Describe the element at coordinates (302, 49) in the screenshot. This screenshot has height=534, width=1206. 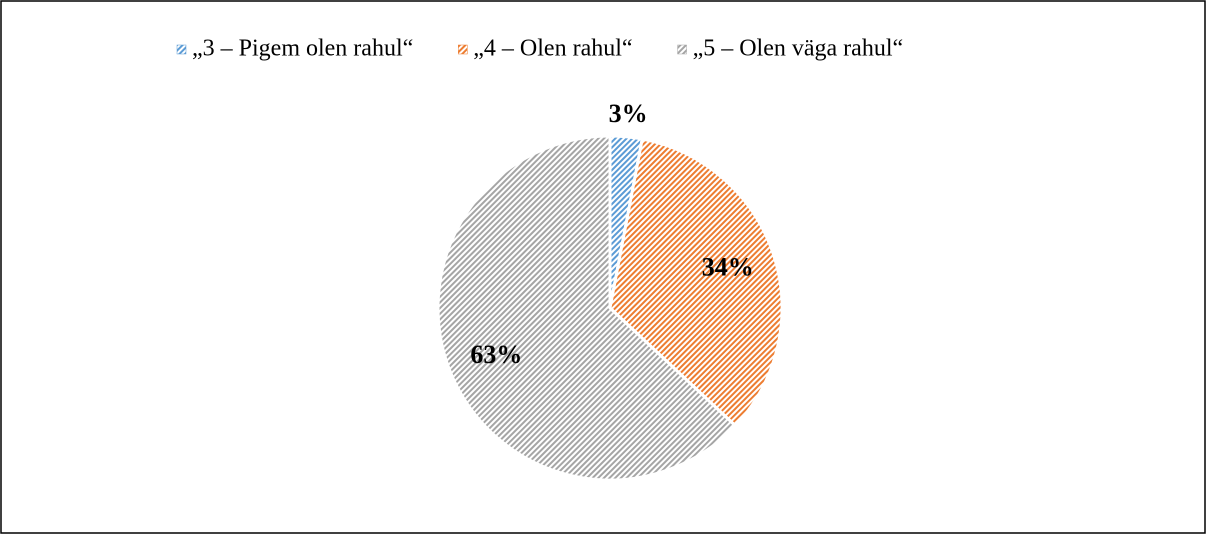
I see `legend-label: „3 – Pigem olen rahul“` at that location.